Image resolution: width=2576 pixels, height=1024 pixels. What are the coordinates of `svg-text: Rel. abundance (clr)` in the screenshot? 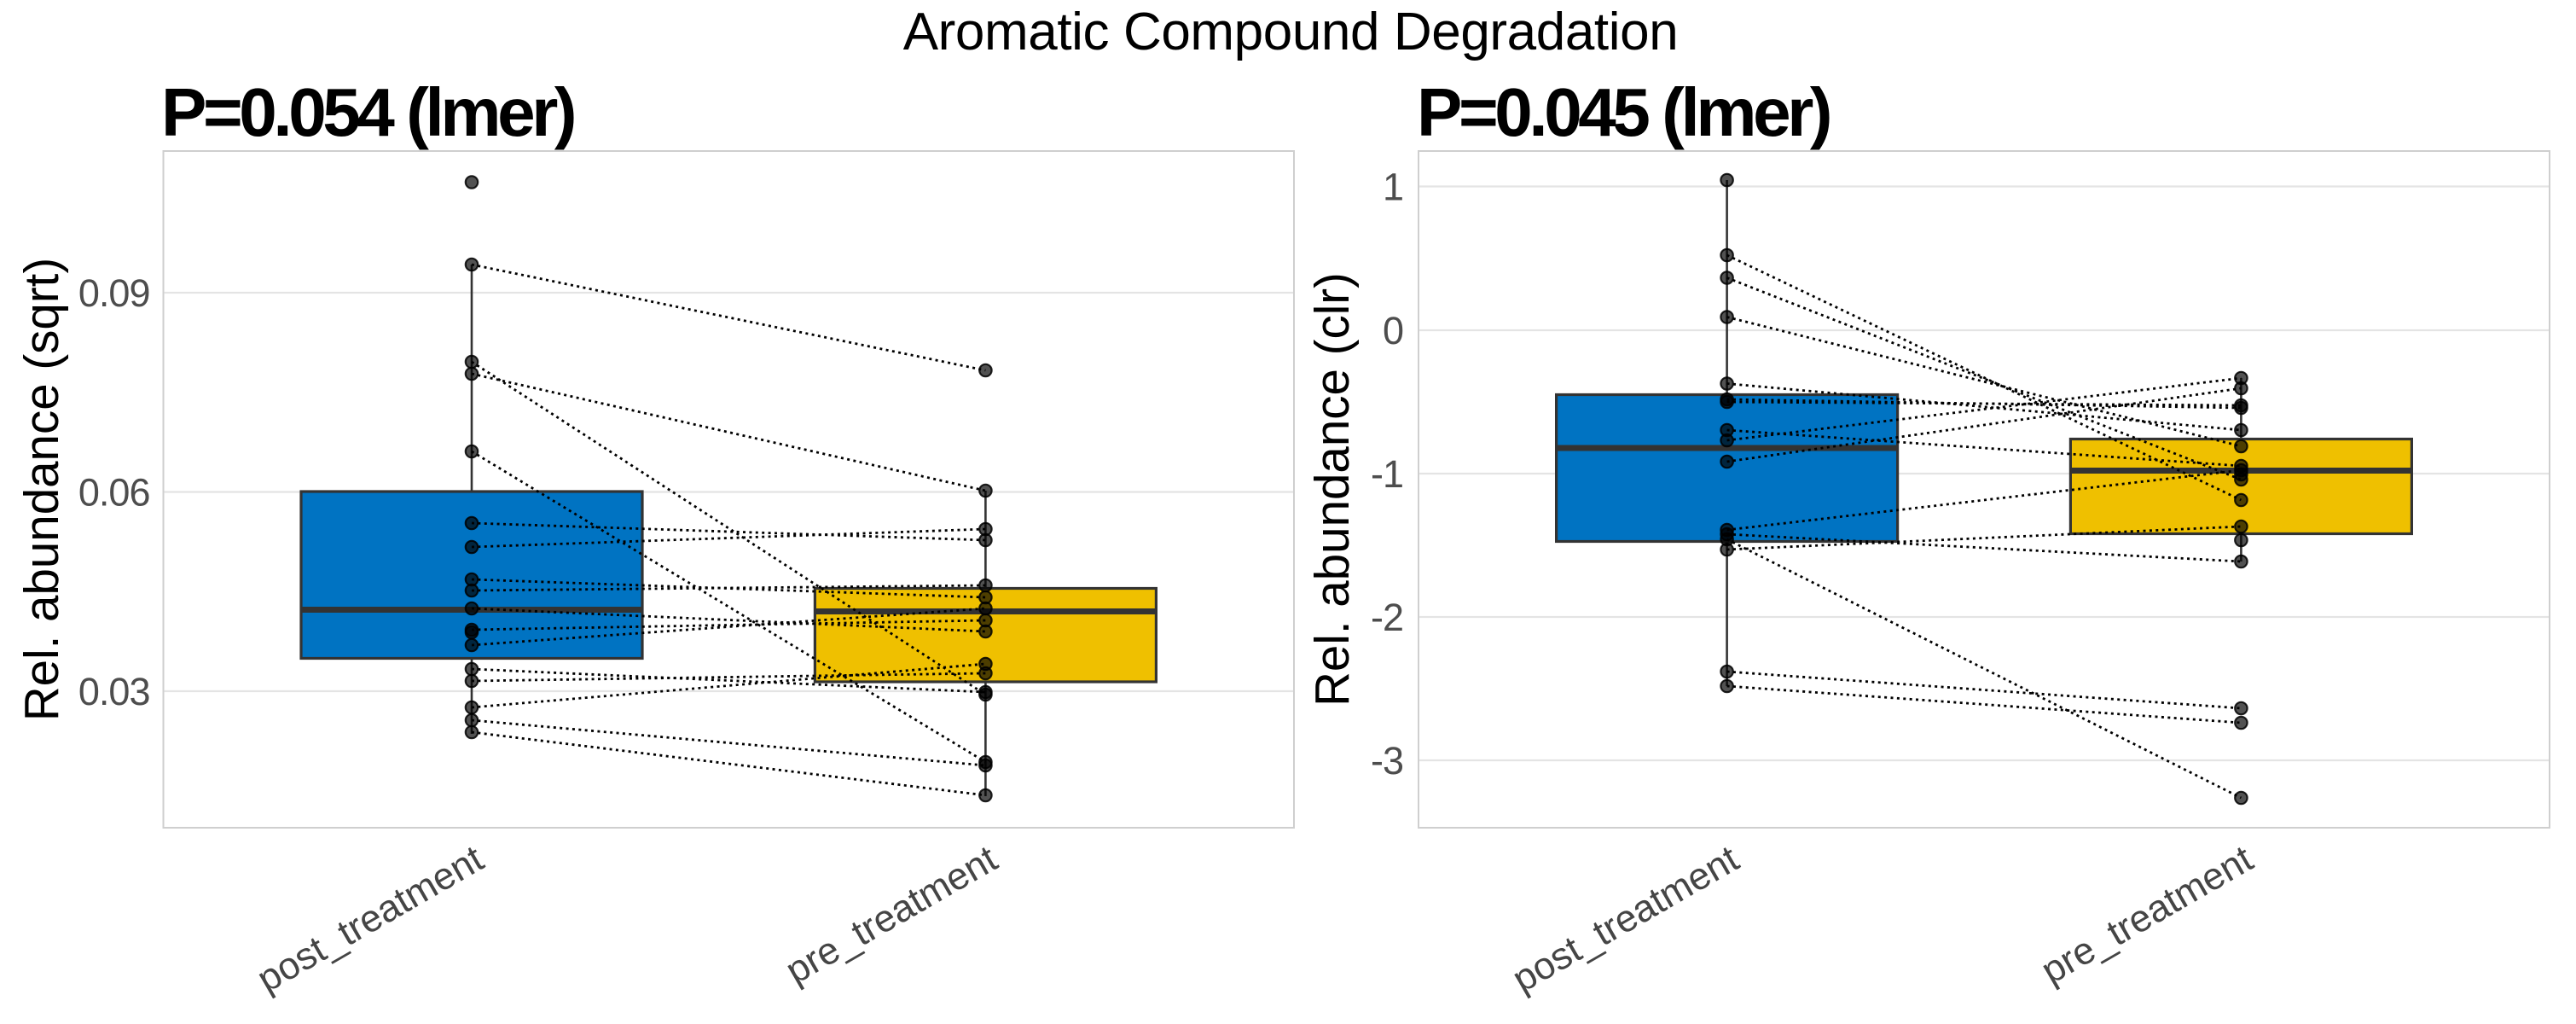 It's located at (1332, 490).